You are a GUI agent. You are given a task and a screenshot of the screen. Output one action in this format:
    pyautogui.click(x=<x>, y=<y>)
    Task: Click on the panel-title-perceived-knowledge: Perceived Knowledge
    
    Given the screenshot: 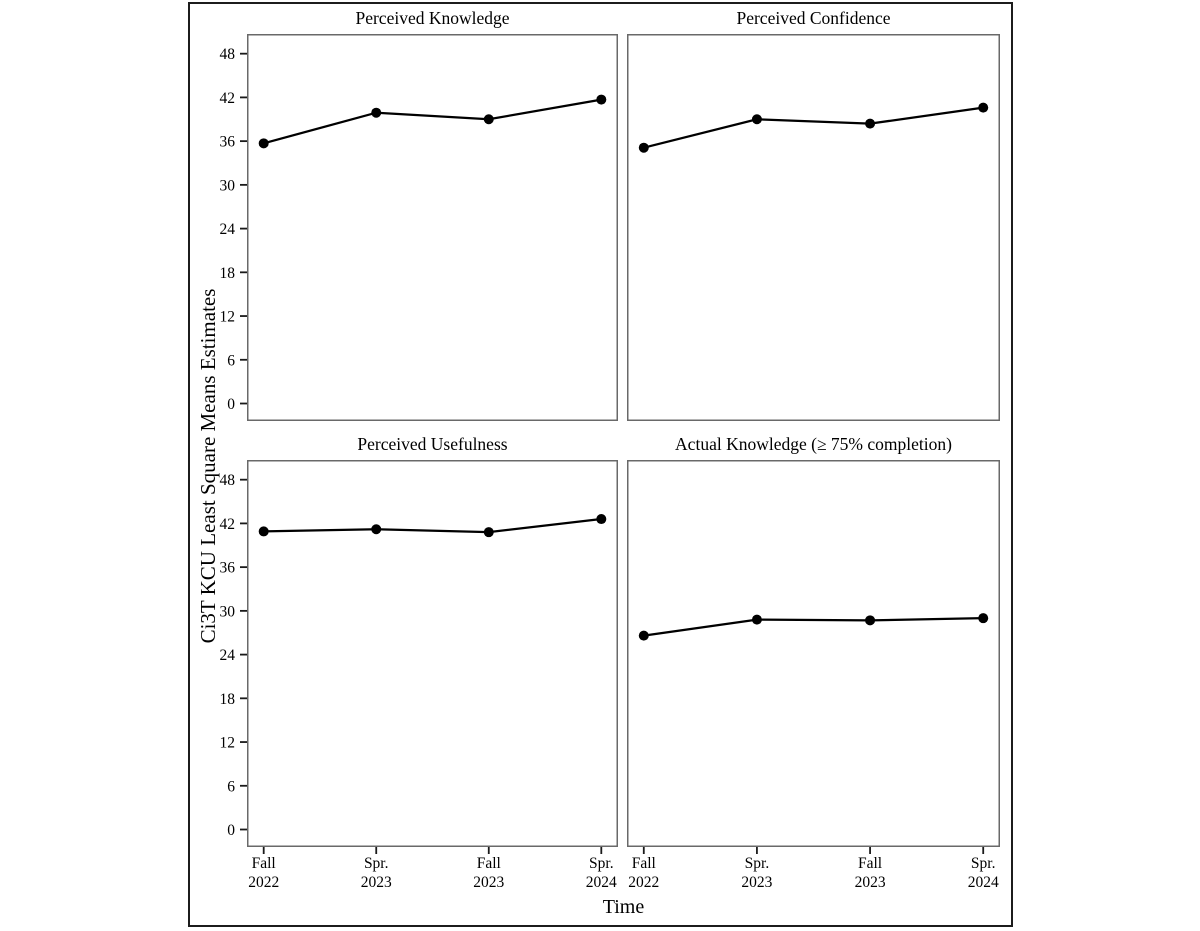 What is the action you would take?
    pyautogui.click(x=432, y=18)
    